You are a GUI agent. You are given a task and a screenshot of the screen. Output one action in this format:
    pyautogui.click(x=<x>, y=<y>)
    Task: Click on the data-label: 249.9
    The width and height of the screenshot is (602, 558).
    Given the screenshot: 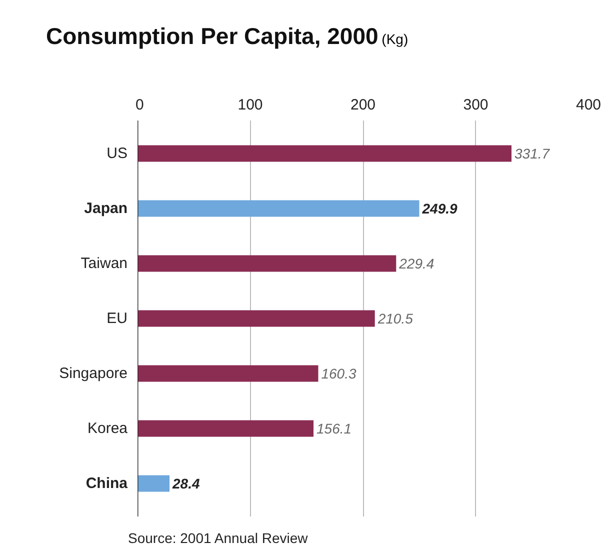 What is the action you would take?
    pyautogui.click(x=439, y=208)
    